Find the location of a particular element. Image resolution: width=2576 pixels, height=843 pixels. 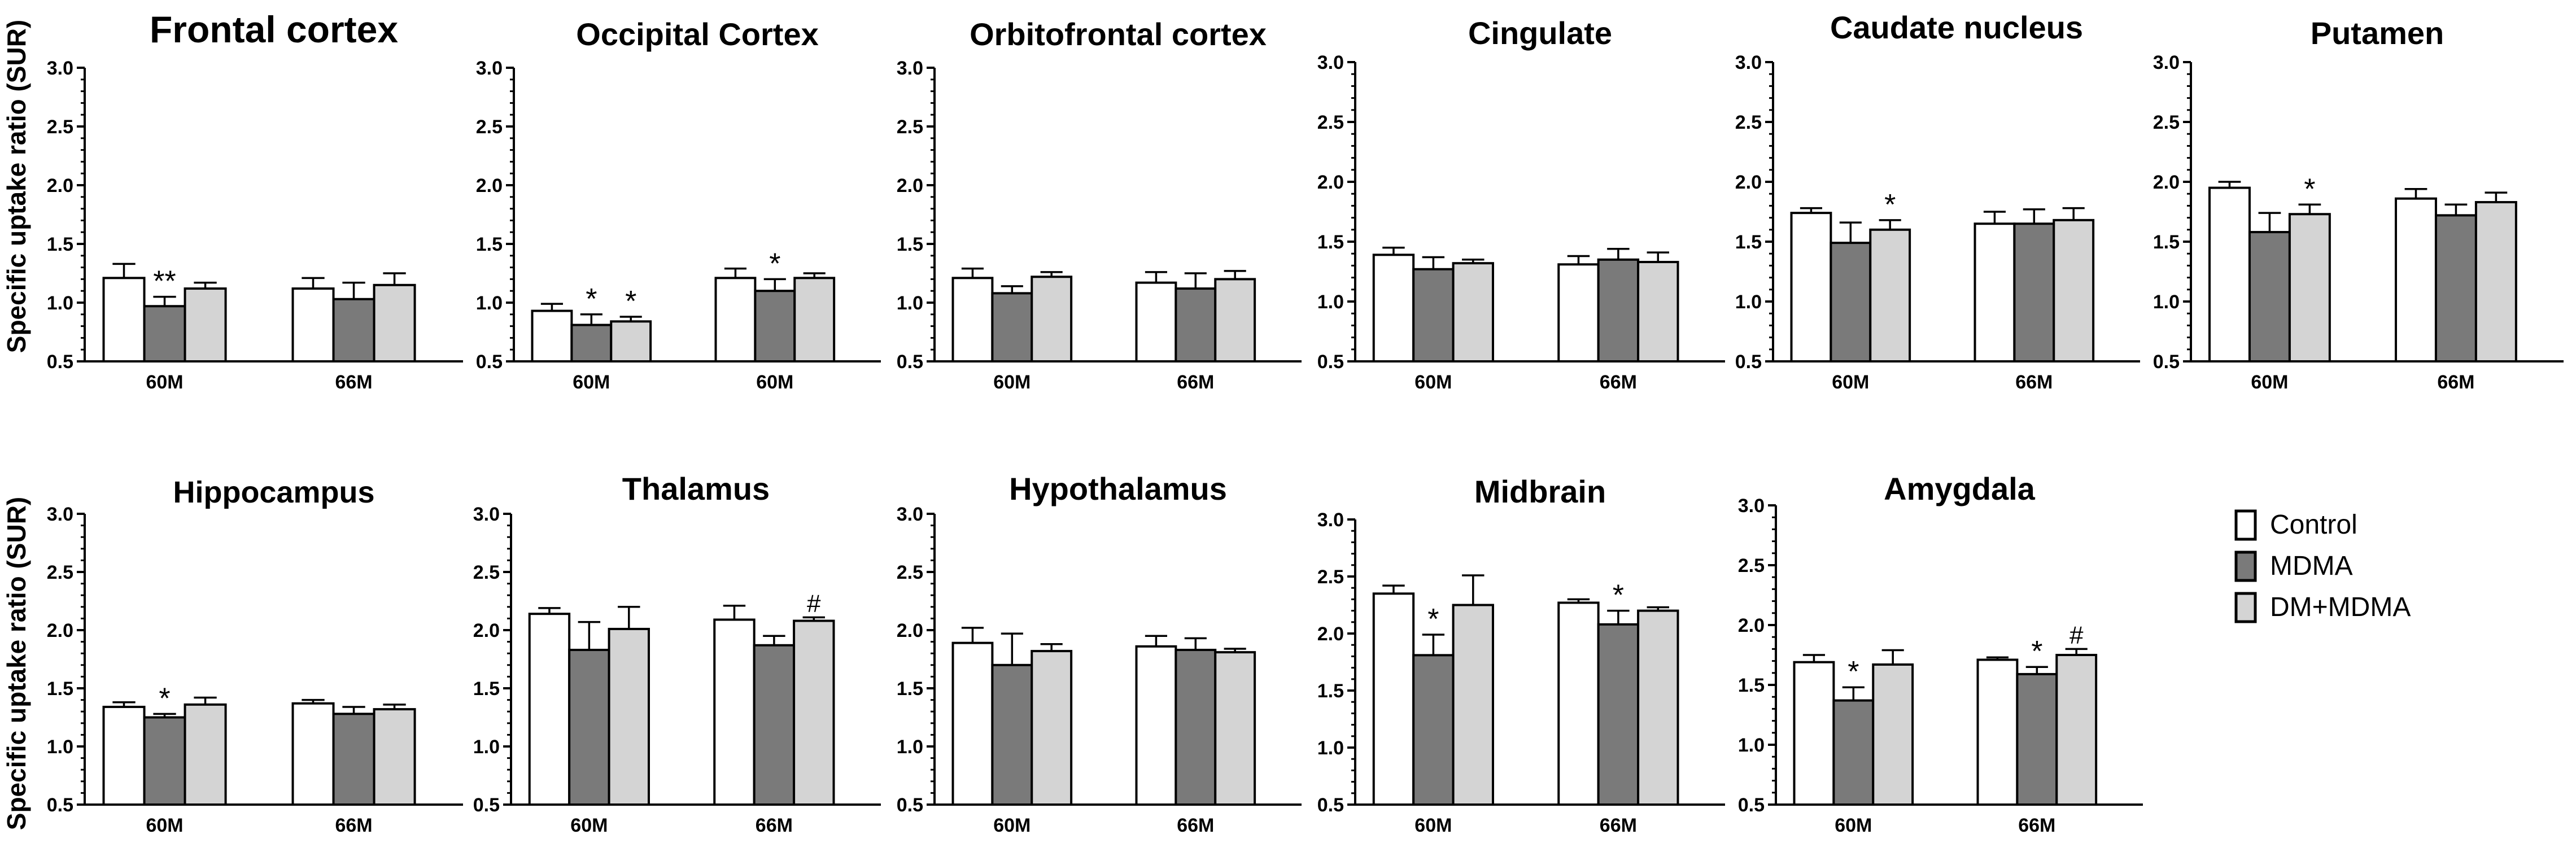

legend-label-mdma: MDMA is located at coordinates (2311, 566).